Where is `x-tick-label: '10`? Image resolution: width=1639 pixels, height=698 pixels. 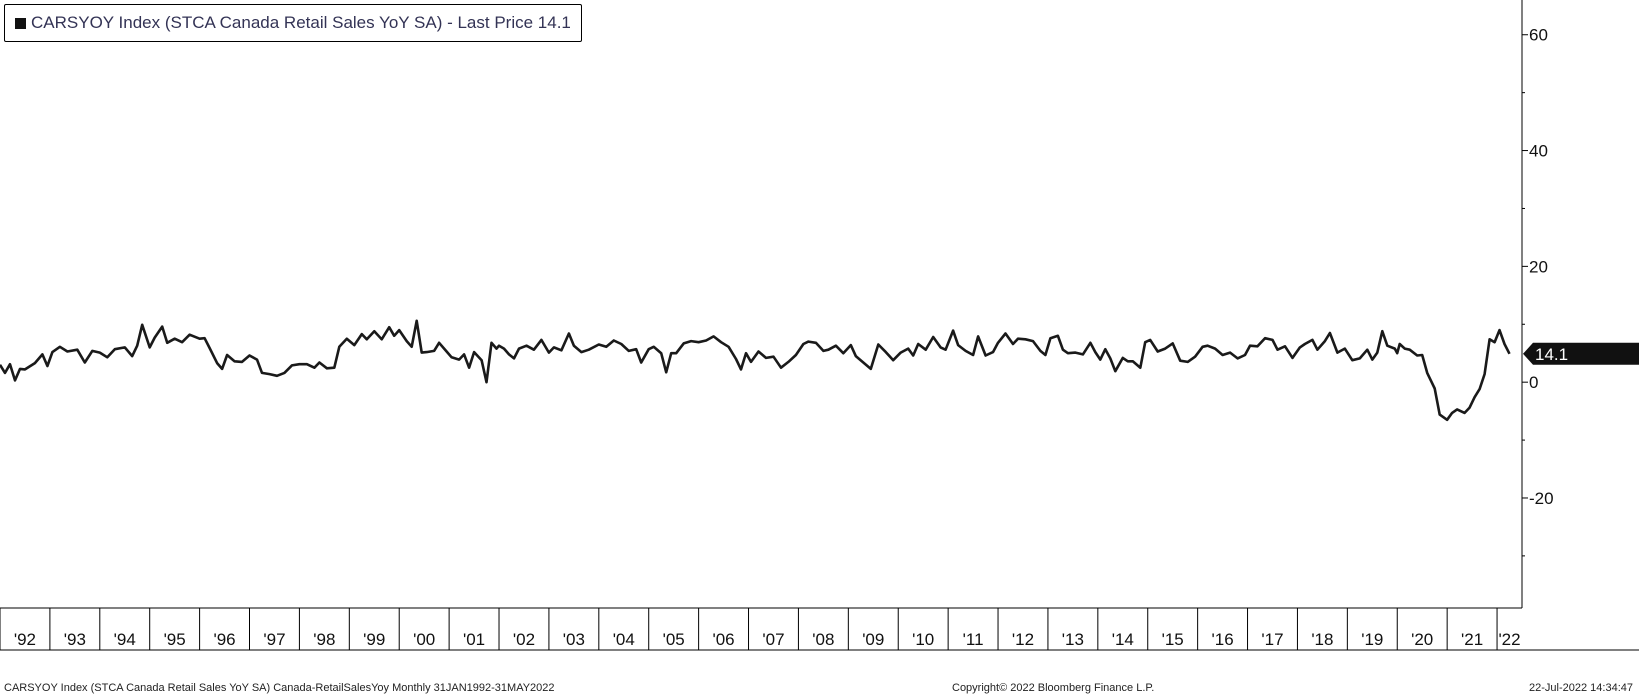
x-tick-label: '10 is located at coordinates (923, 639).